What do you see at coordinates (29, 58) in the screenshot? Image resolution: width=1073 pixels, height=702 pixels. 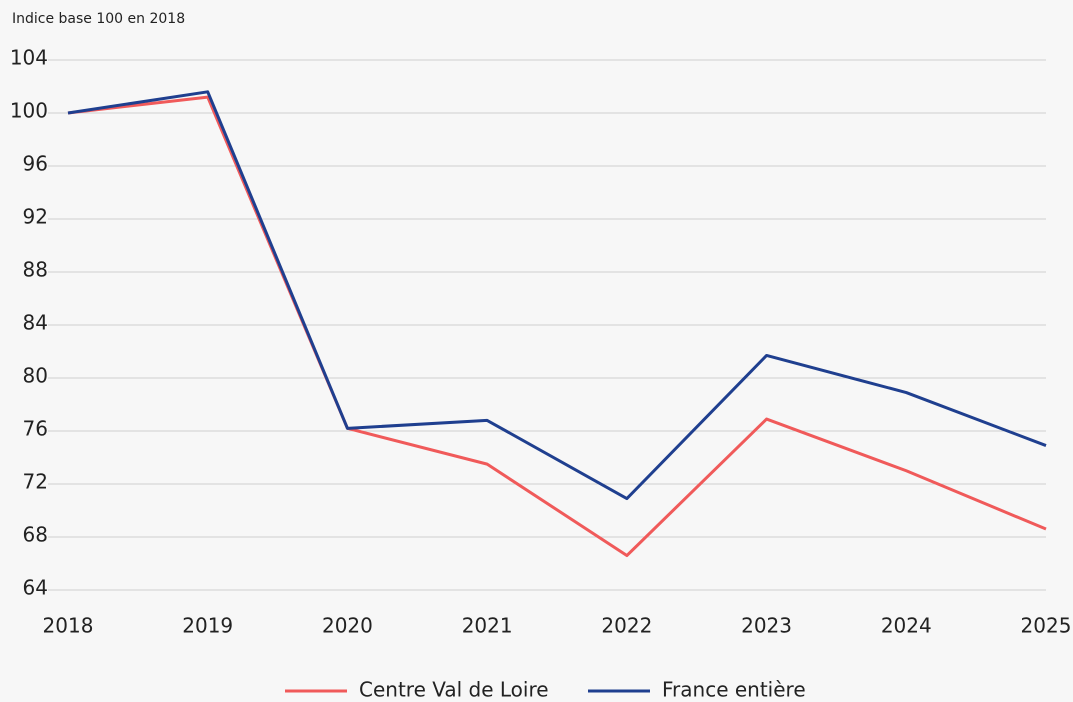 I see `y-tick-label: 104` at bounding box center [29, 58].